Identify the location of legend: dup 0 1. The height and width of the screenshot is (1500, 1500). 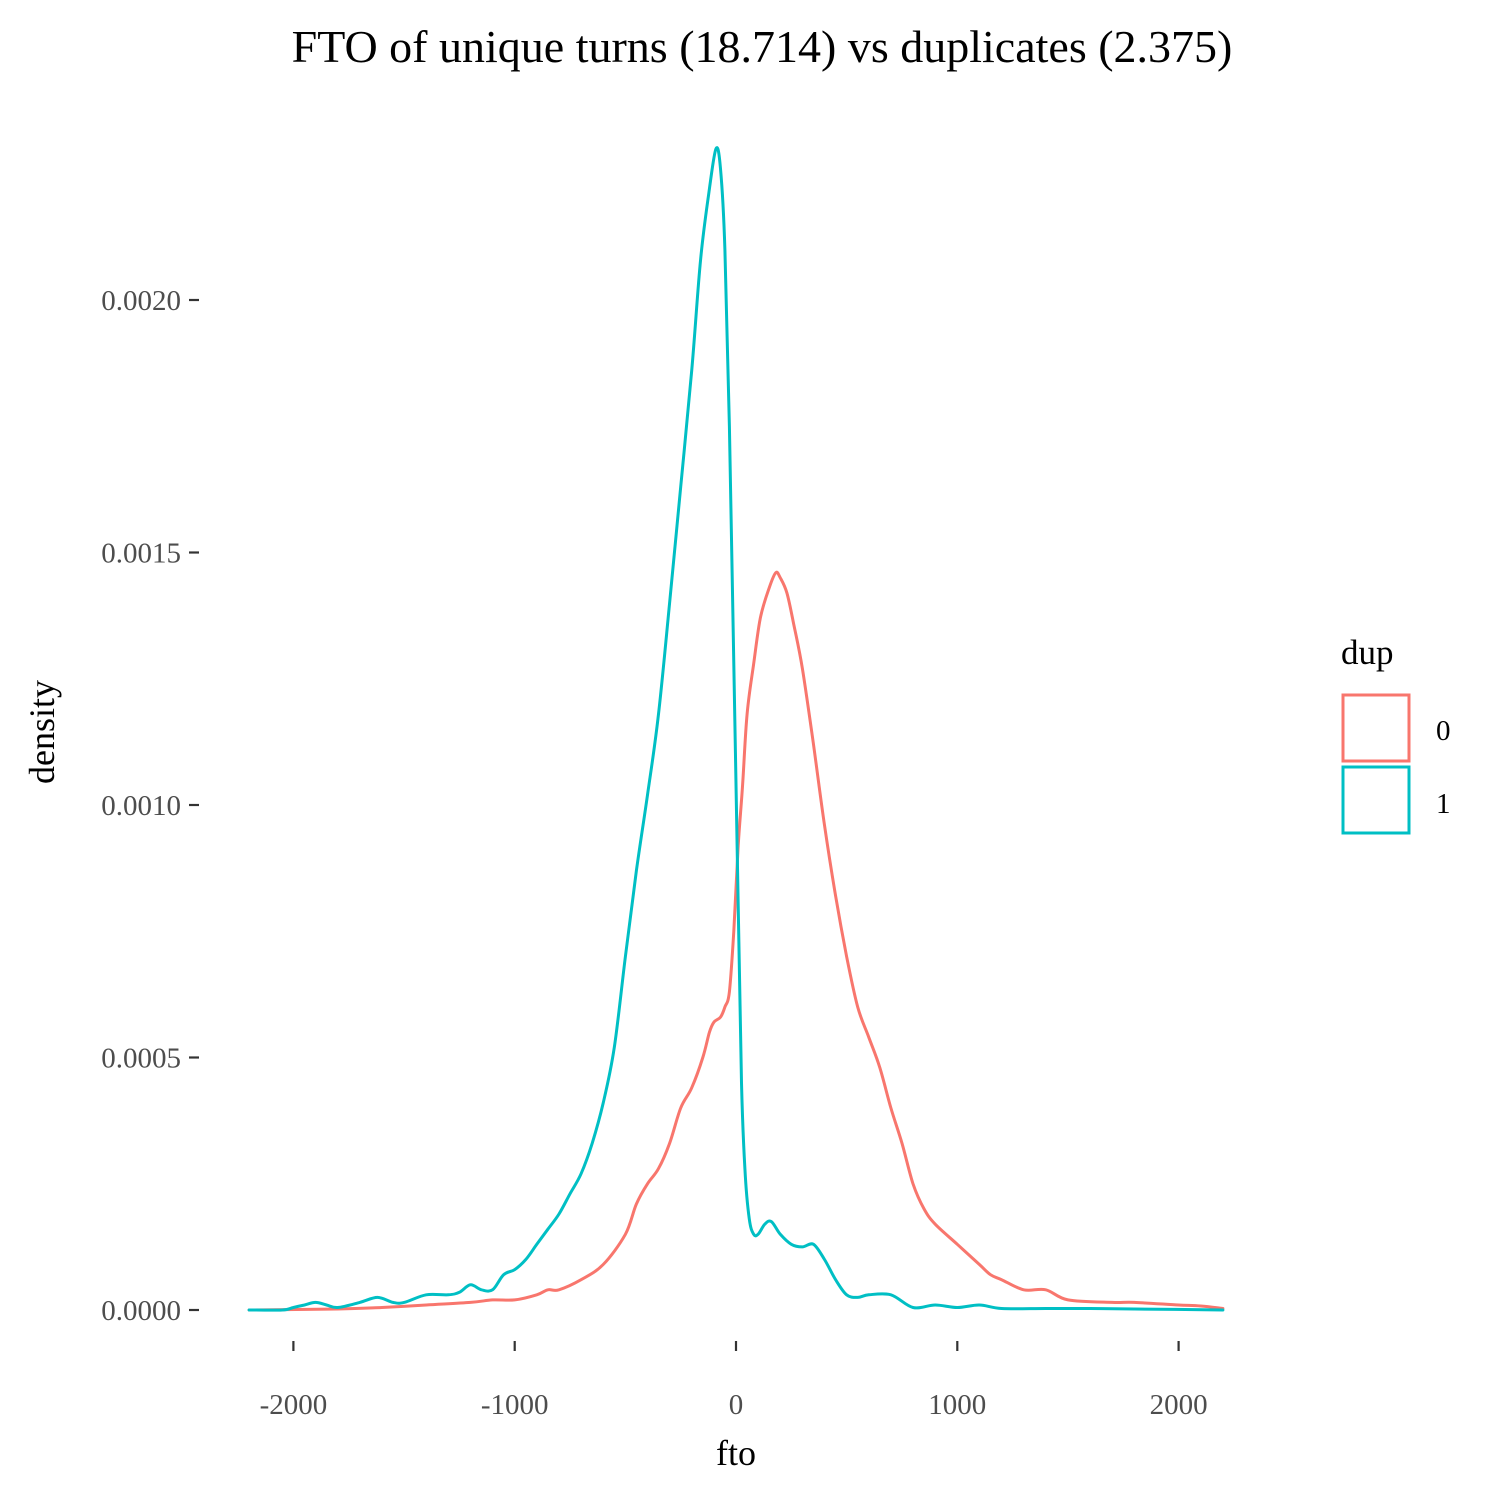
(1396, 734).